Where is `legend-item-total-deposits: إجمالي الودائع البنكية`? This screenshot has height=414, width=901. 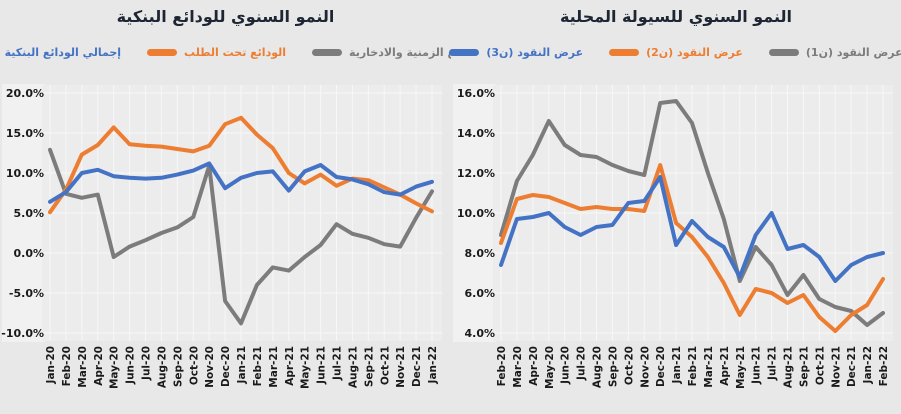
legend-item-total-deposits: إجمالي الودائع البنكية is located at coordinates (60, 52).